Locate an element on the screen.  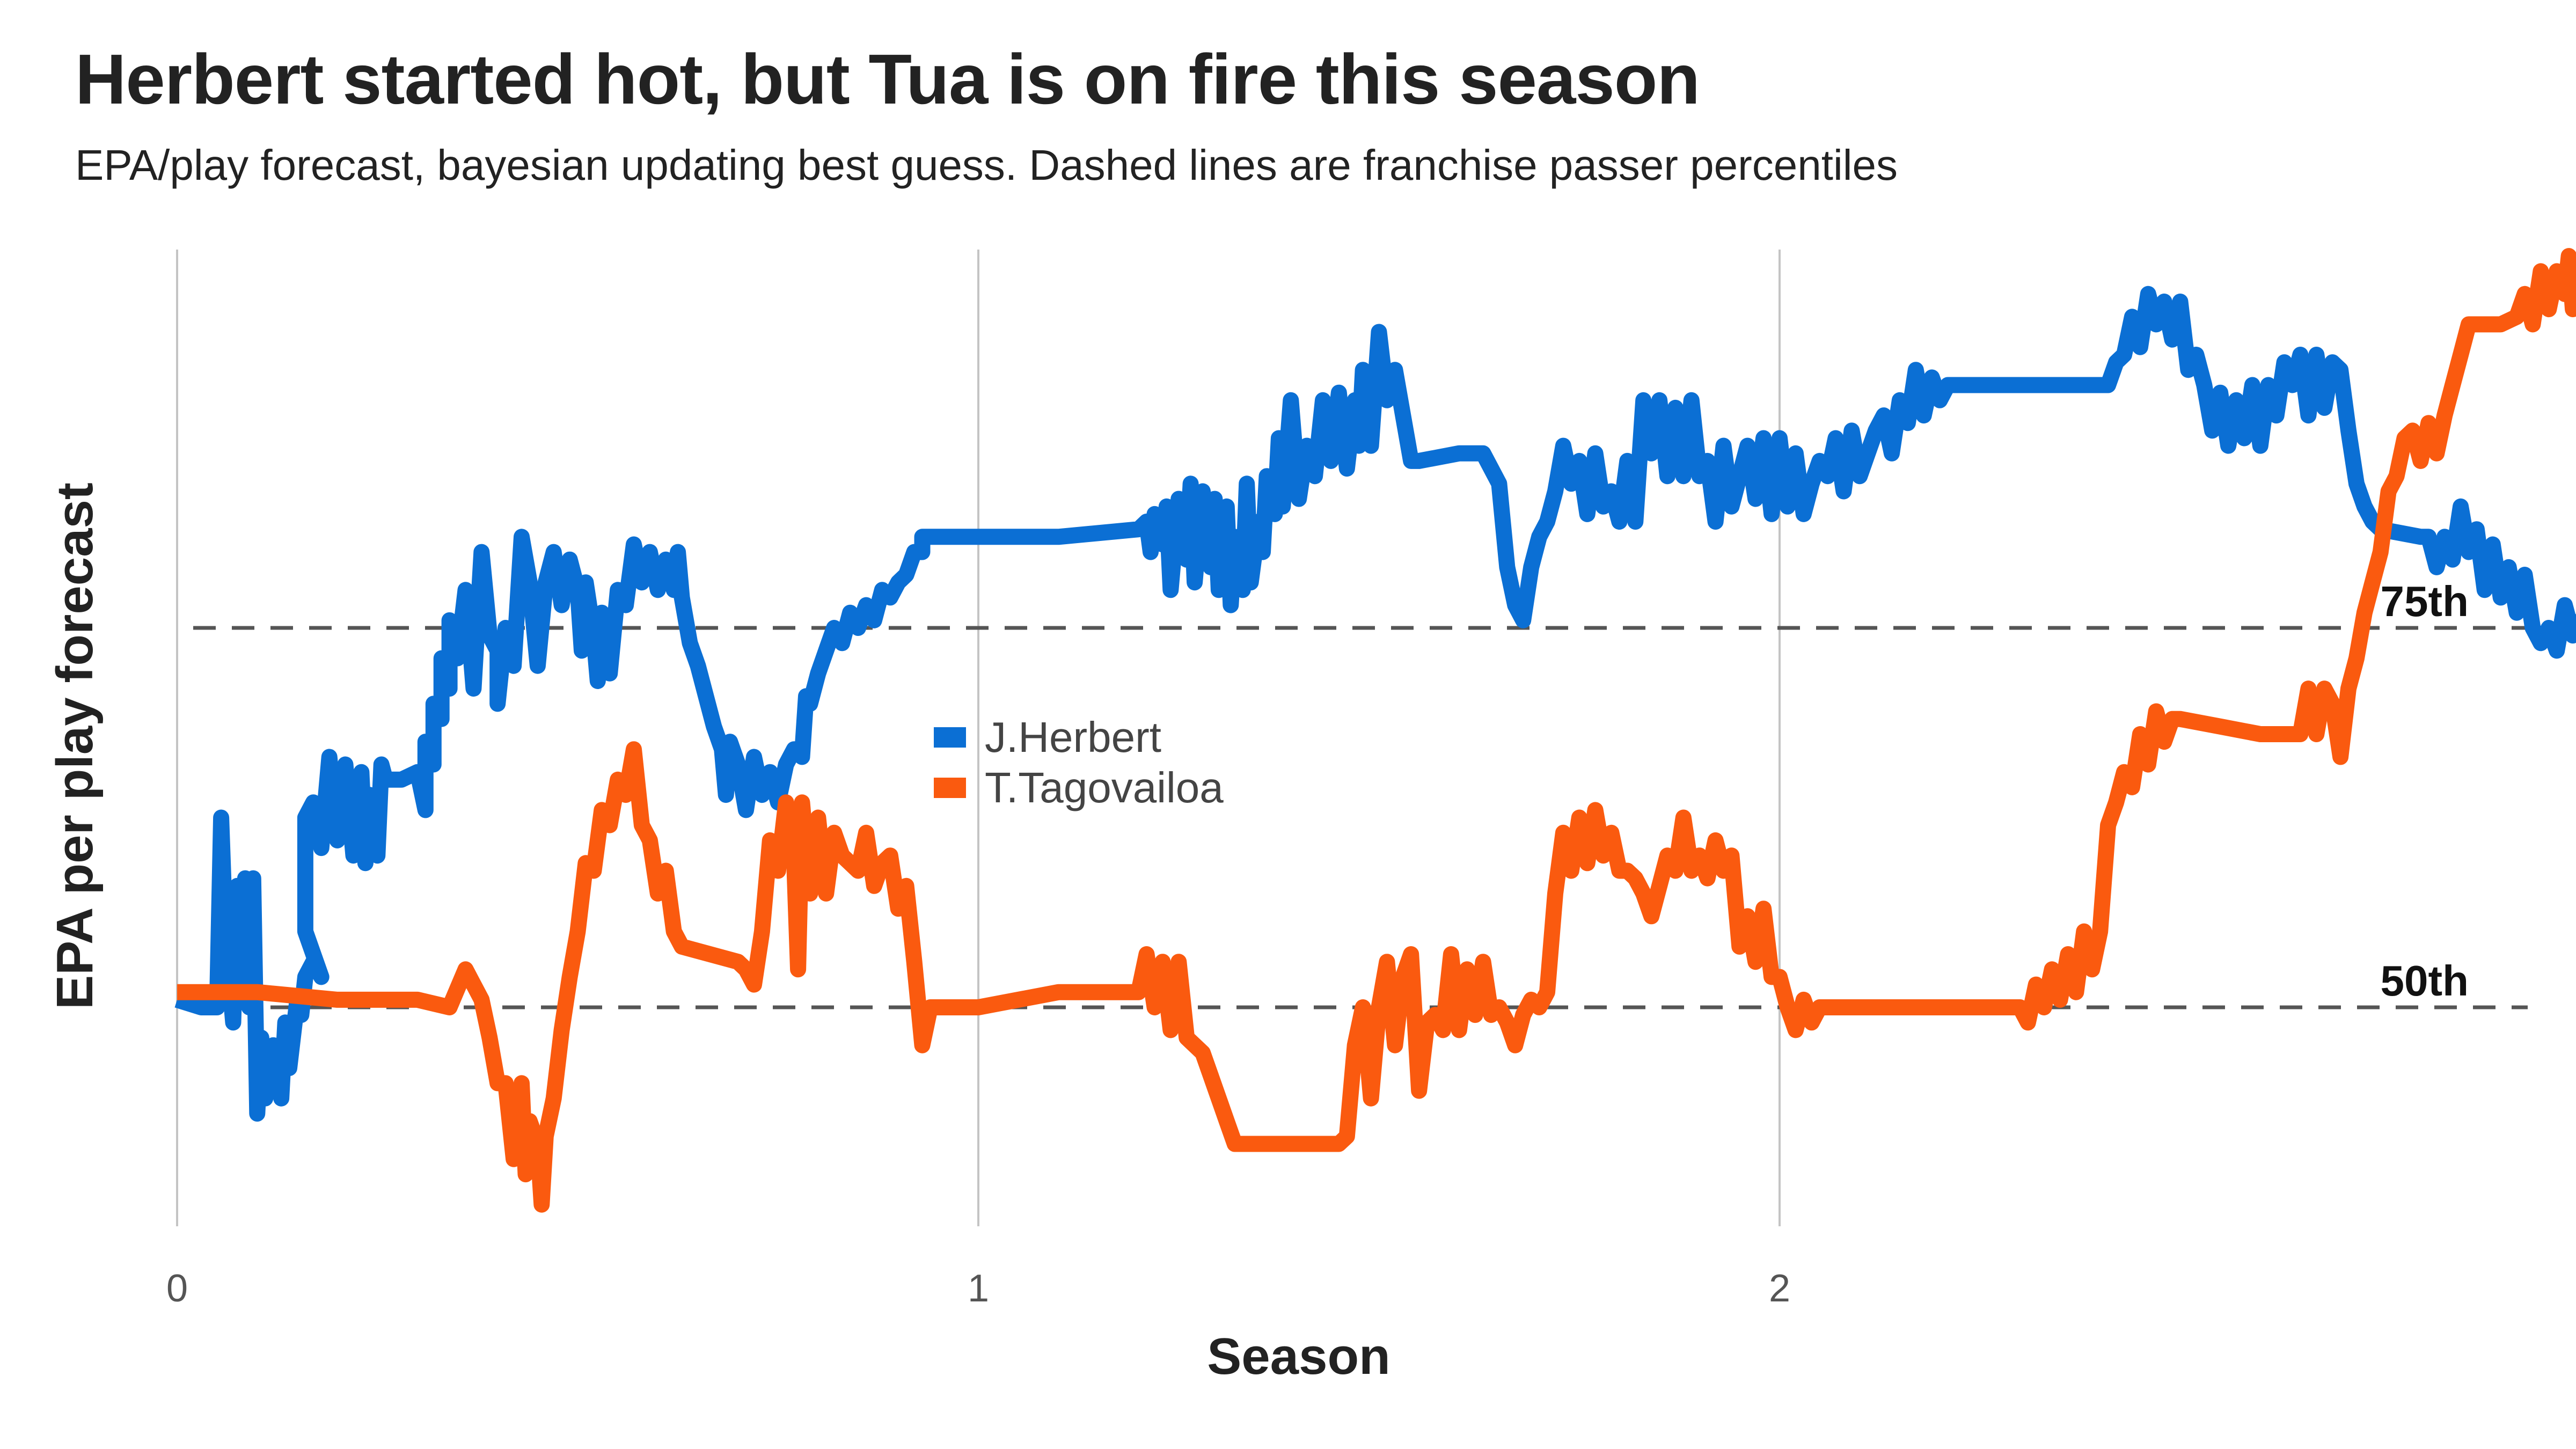
reference-label-75th: 75th is located at coordinates (2425, 601).